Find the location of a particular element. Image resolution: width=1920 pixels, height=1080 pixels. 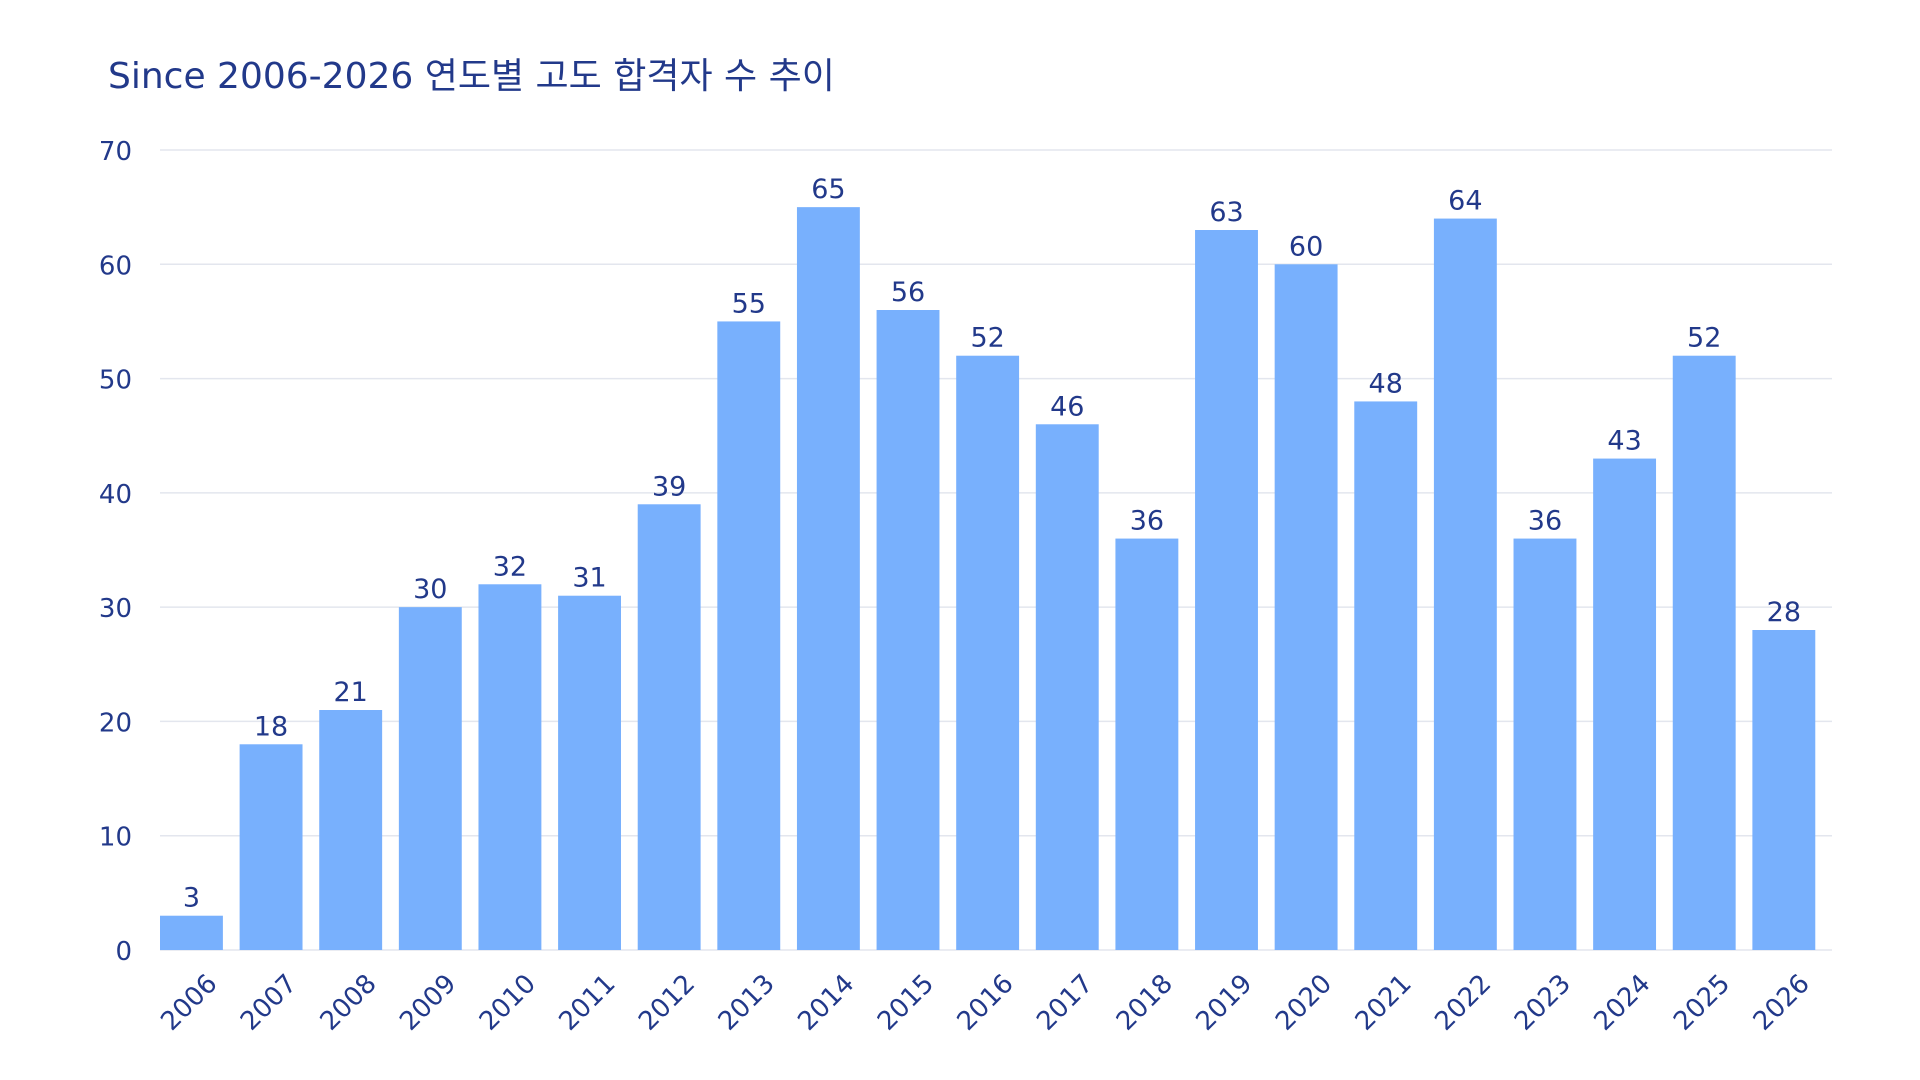

bar-2006 is located at coordinates (191, 932).